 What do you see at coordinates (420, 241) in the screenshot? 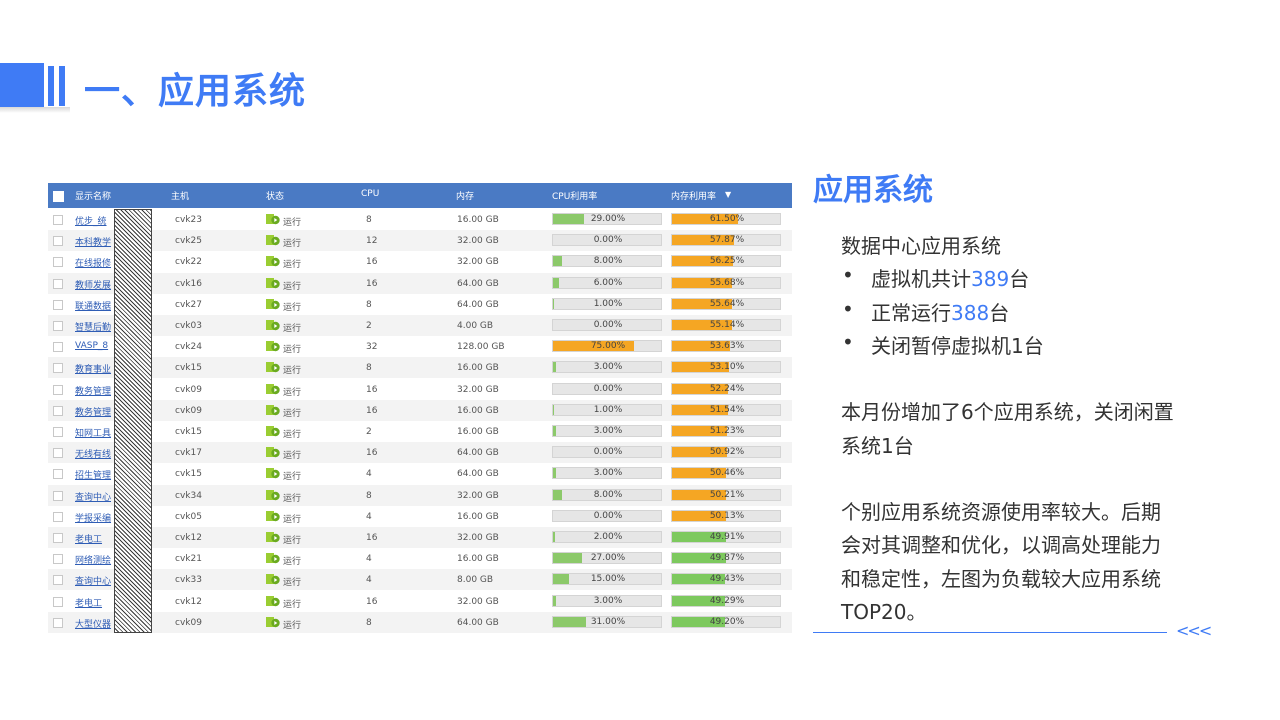
I see `table-row: 本科教学 cvk25 运行 12 32.00 GB 0.00% 57.87%` at bounding box center [420, 241].